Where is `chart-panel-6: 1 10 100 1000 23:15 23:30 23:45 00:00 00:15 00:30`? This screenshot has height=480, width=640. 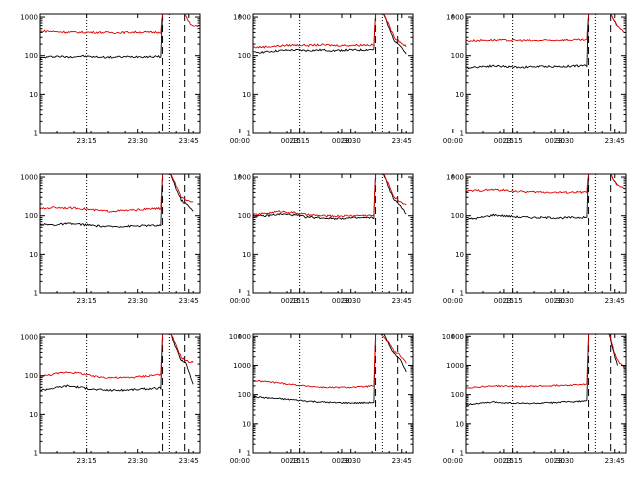 chart-panel-6: 1 10 100 1000 23:15 23:30 23:45 00:00 00:15 00:30 is located at coordinates (536, 239).